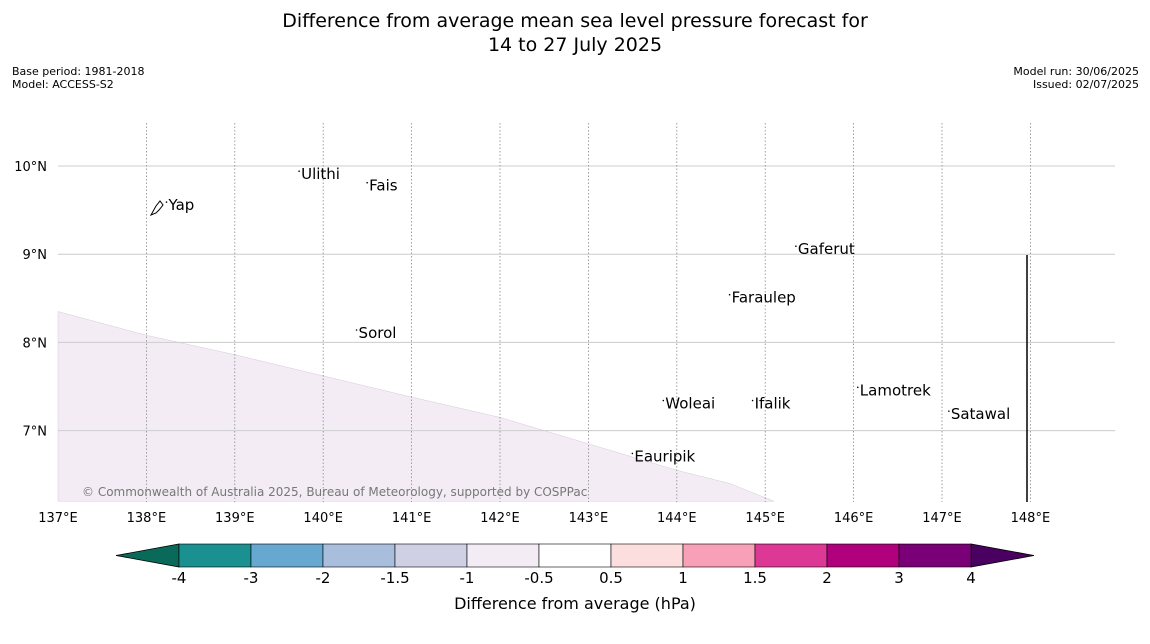 The width and height of the screenshot is (1150, 644). Describe the element at coordinates (320, 174) in the screenshot. I see `place-label-ulithi: Ulithi` at that location.